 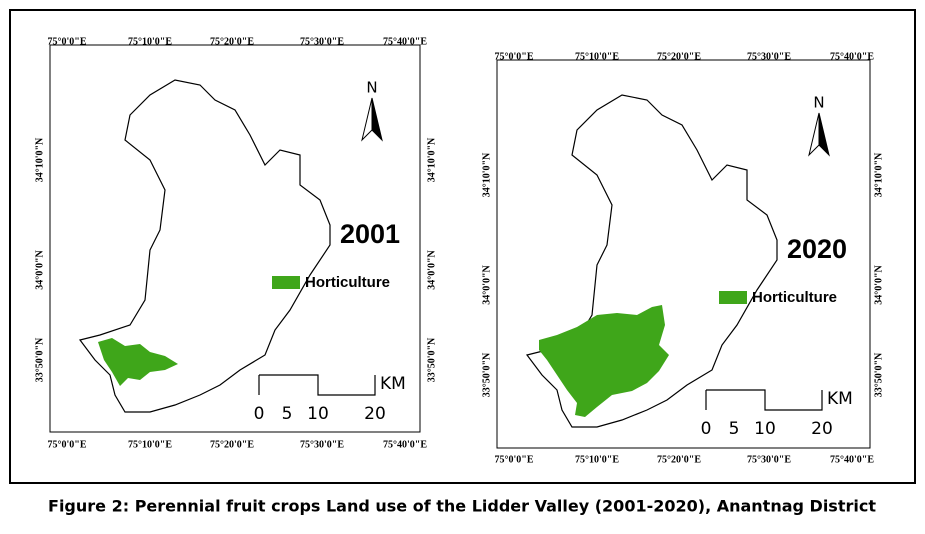 What do you see at coordinates (370, 234) in the screenshot?
I see `map-year: 2001` at bounding box center [370, 234].